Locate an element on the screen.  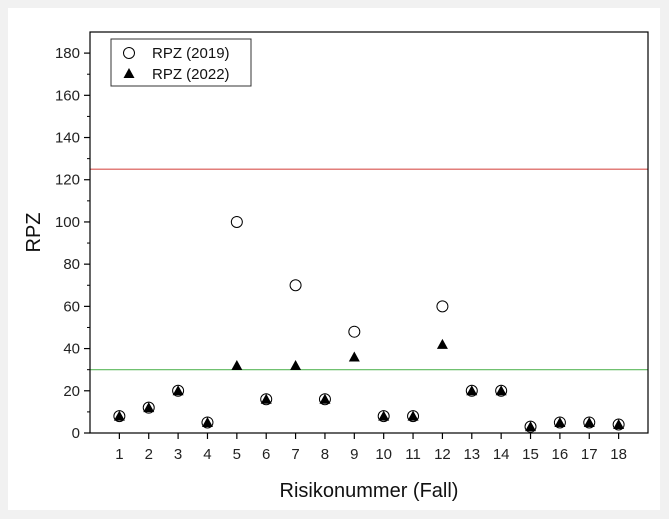
x-tick-label: 13 is located at coordinates (471, 454).